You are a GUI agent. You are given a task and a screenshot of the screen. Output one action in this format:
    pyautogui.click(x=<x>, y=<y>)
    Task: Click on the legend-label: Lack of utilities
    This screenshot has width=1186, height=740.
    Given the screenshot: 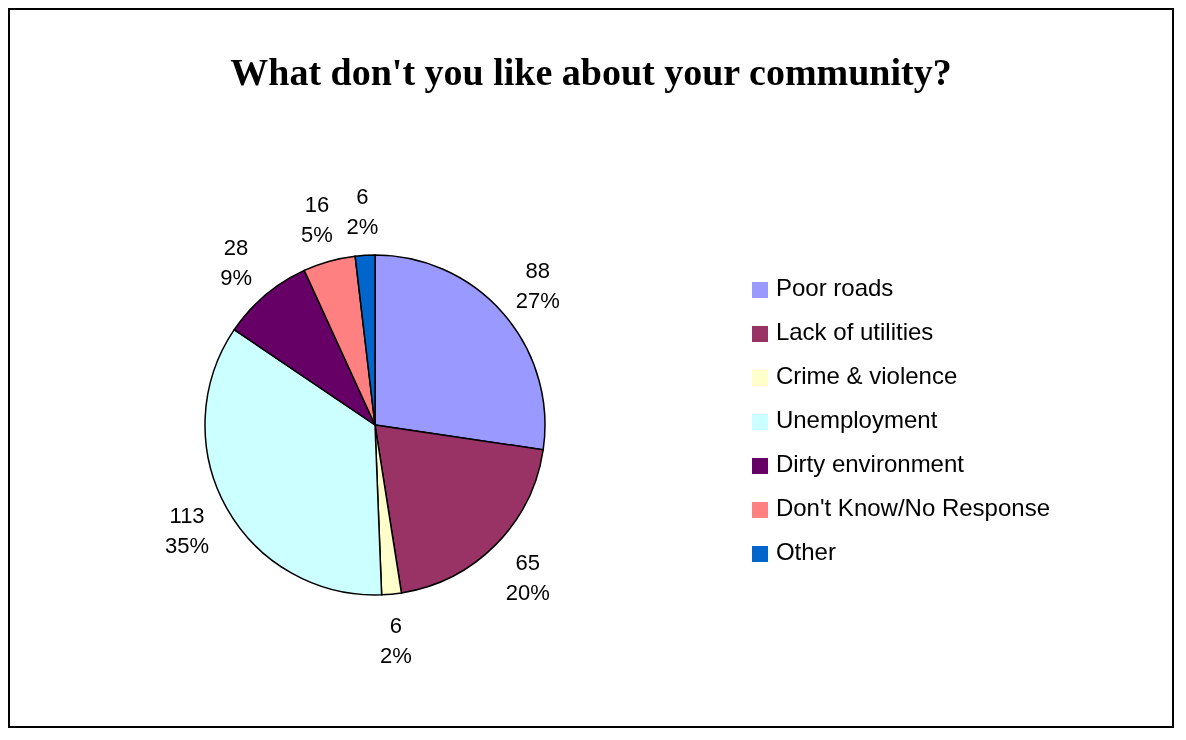 What is the action you would take?
    pyautogui.click(x=854, y=331)
    